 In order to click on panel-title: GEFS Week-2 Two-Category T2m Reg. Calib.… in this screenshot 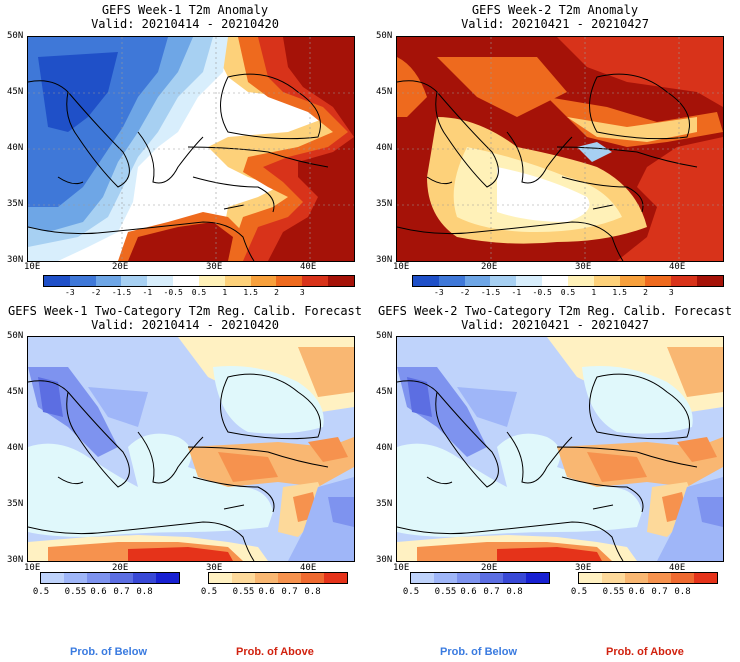, I will do `click(554, 311)`.